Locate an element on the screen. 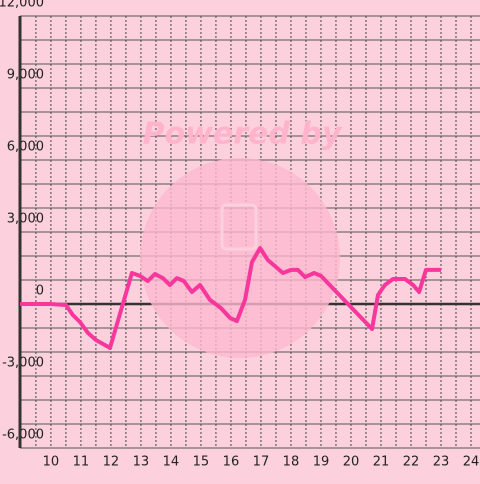 The width and height of the screenshot is (480, 484). y-tick-label: -3,000 is located at coordinates (23, 363).